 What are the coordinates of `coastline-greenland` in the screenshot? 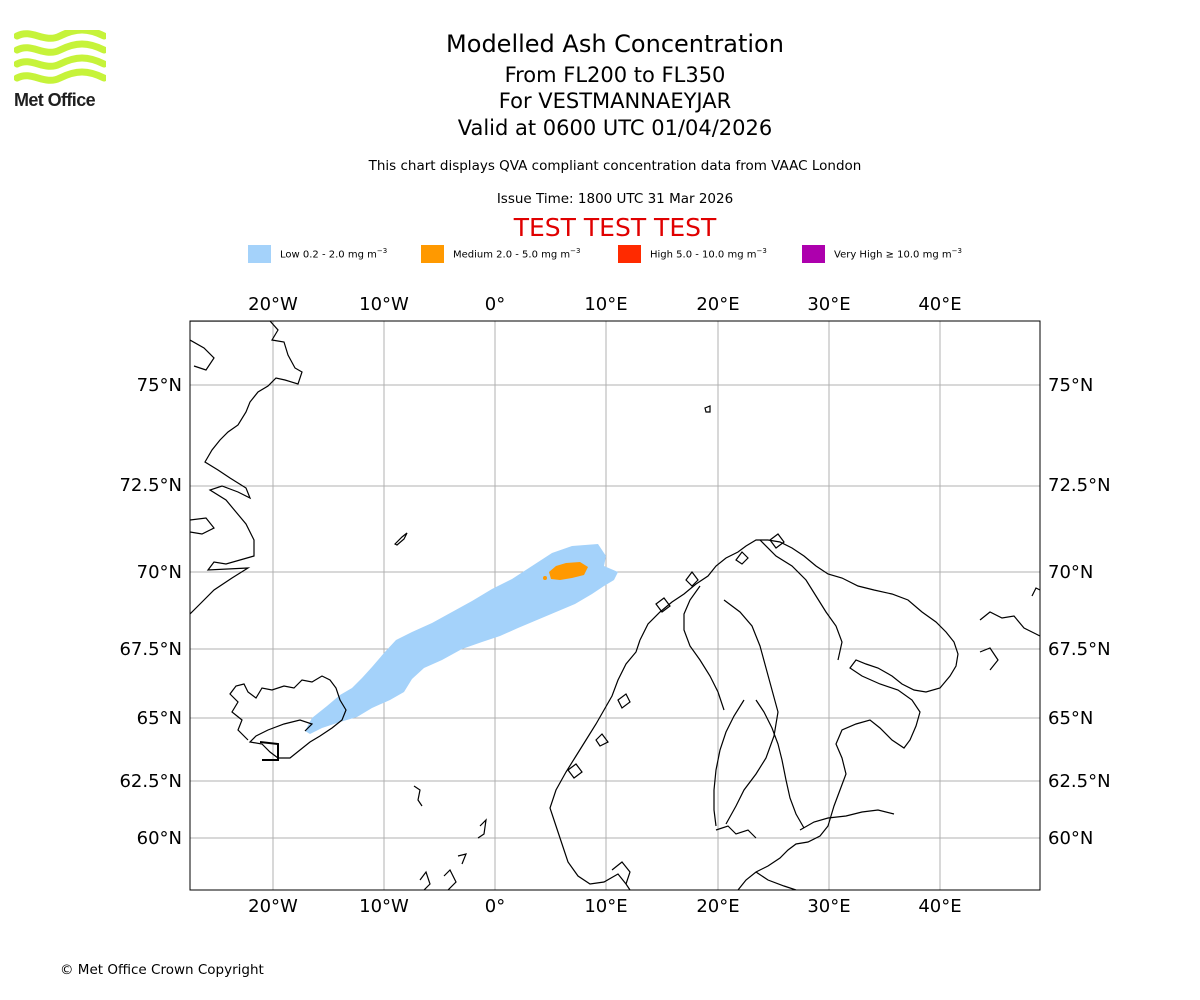 It's located at (246, 468).